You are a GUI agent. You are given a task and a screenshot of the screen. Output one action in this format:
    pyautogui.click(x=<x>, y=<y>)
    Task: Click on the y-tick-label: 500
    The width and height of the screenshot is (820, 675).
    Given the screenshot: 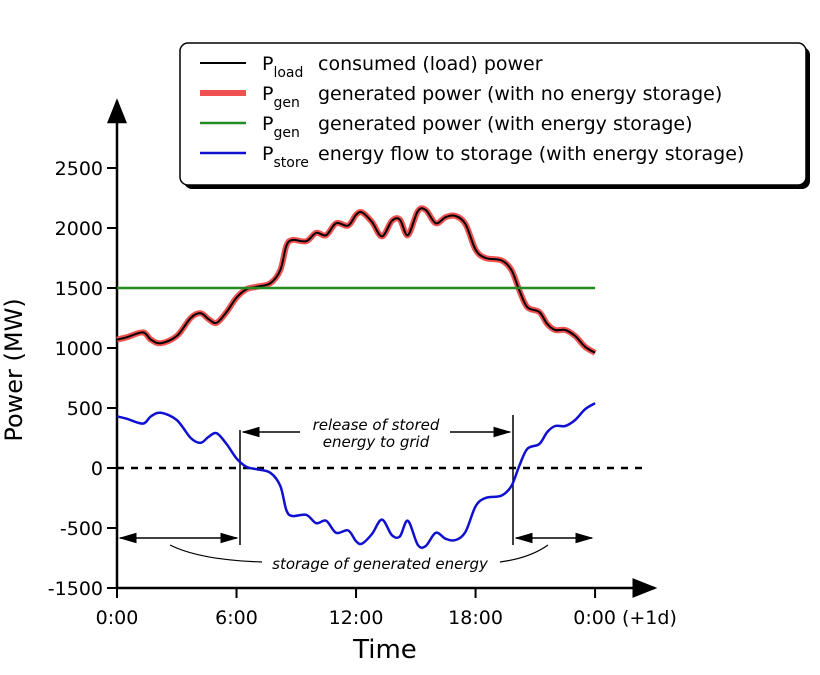 What is the action you would take?
    pyautogui.click(x=85, y=409)
    